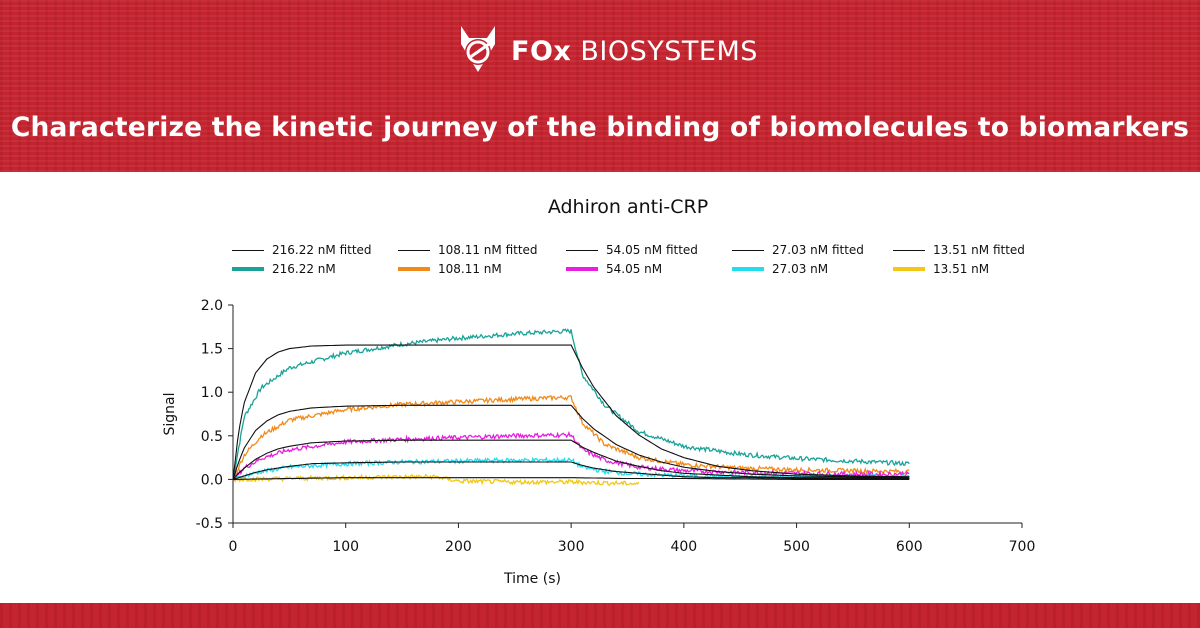 This screenshot has height=628, width=1200. I want to click on fitted-line-108-11-nM-fitted, so click(571, 442).